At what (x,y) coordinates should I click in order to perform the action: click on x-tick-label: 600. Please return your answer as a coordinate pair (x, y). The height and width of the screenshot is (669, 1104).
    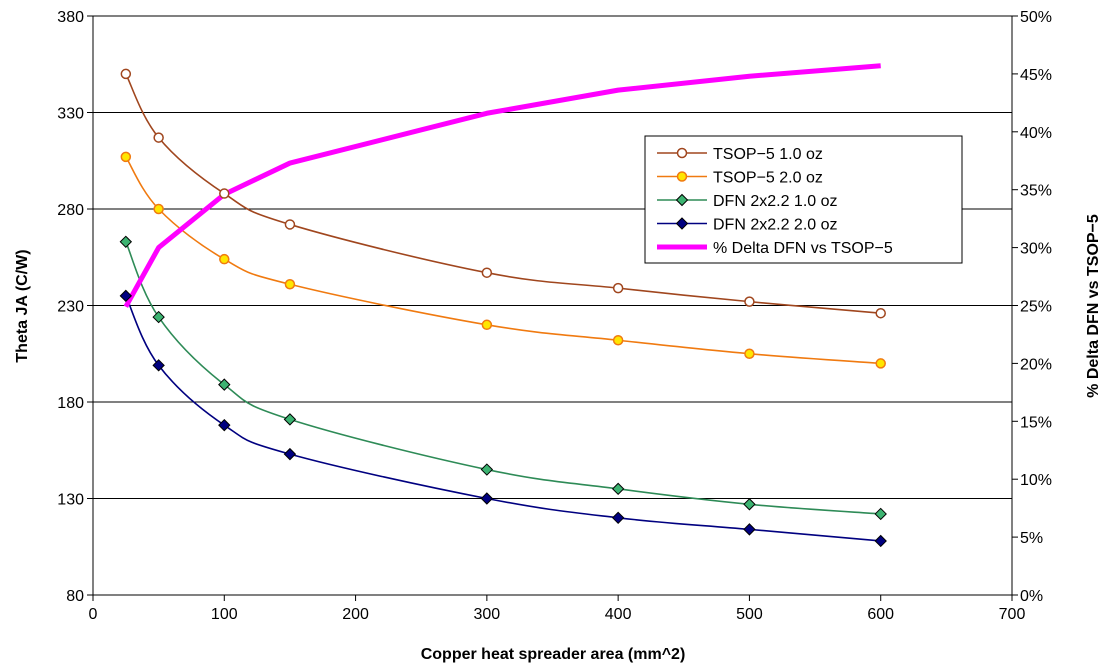
    Looking at the image, I should click on (880, 614).